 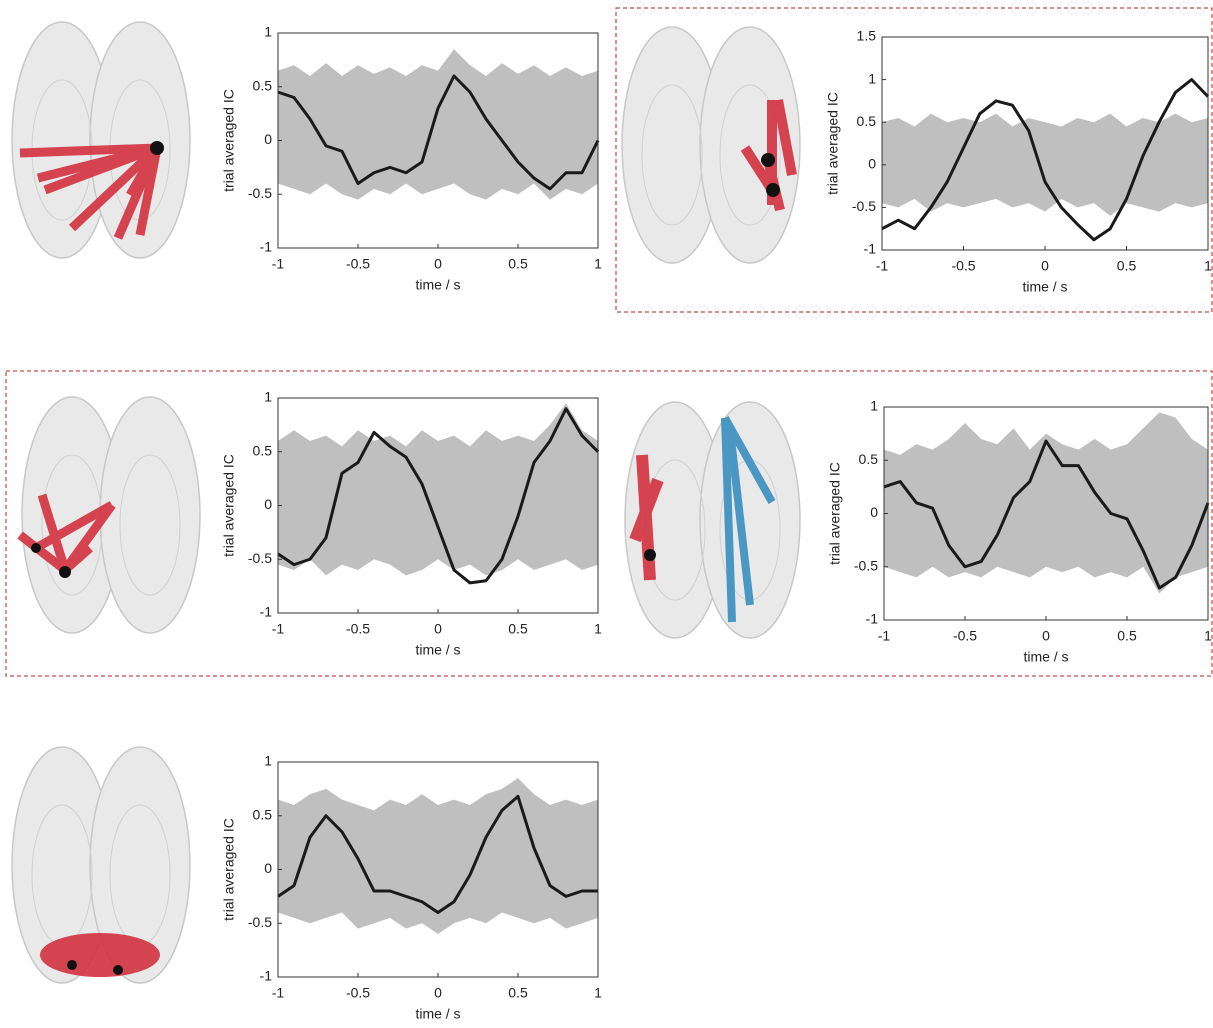 What do you see at coordinates (867, 36) in the screenshot?
I see `y-tick-label: 1.5` at bounding box center [867, 36].